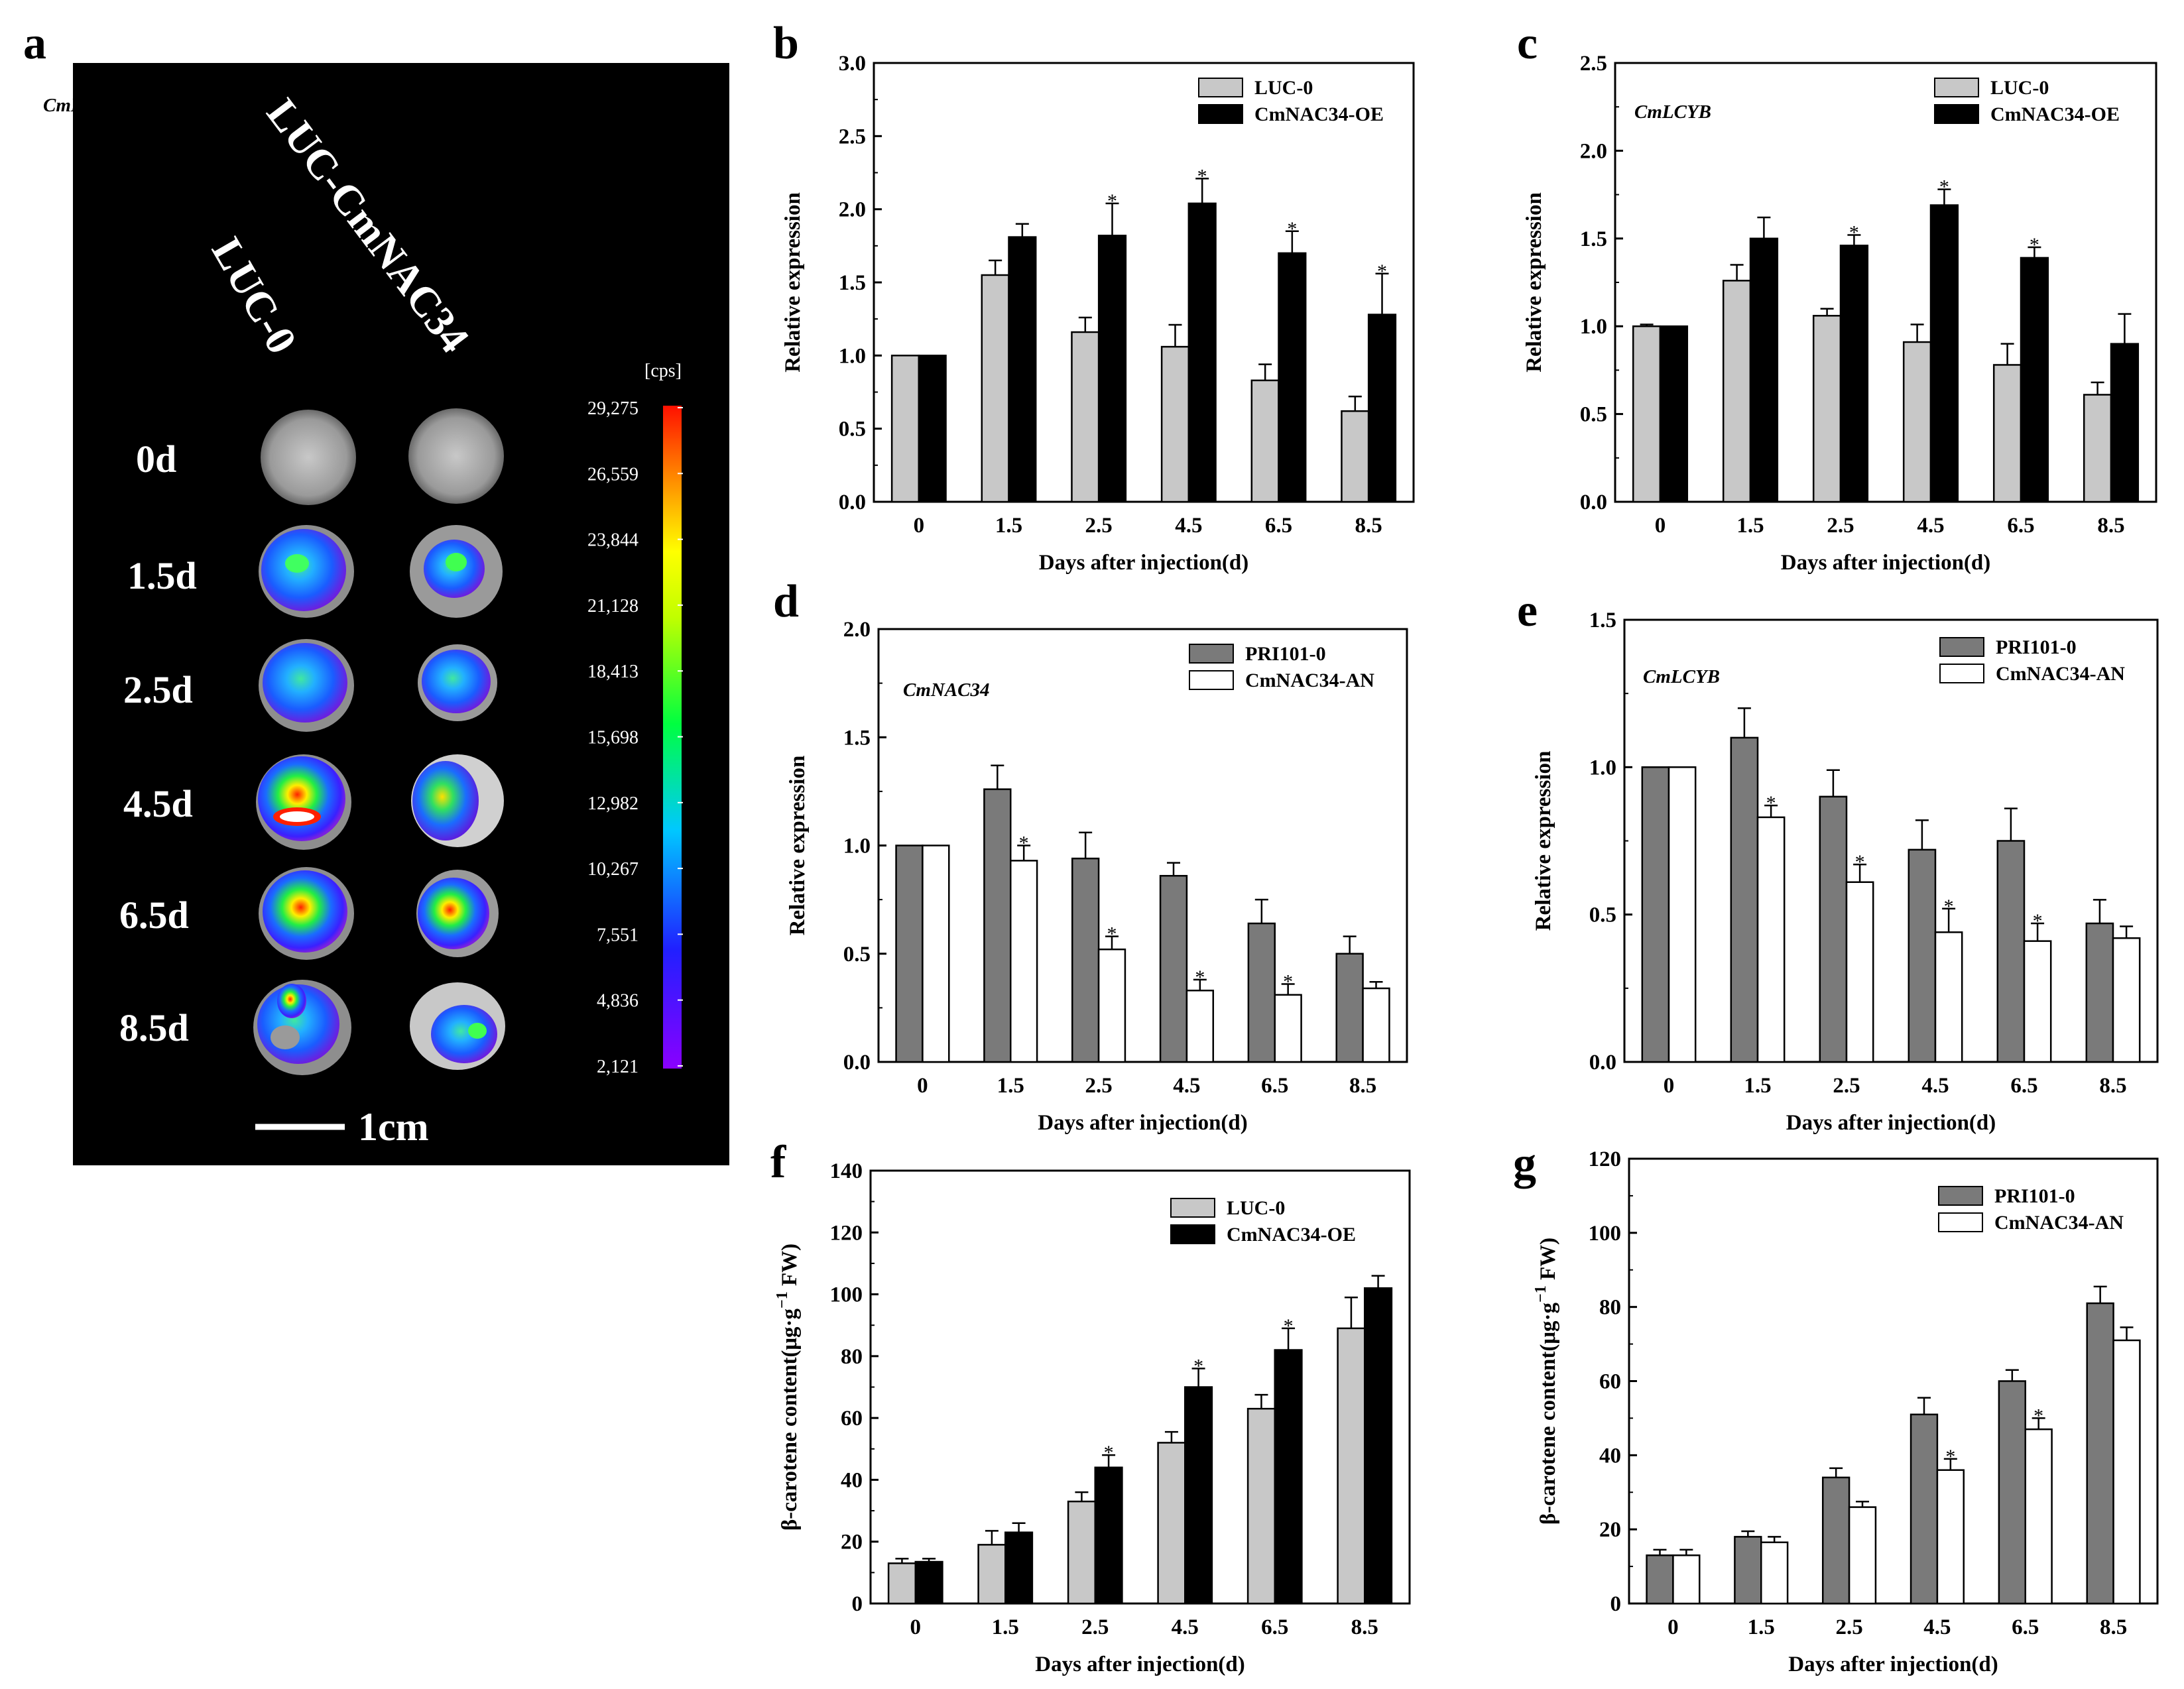 This screenshot has height=1689, width=2184. I want to click on plot-frame, so click(1885, 282).